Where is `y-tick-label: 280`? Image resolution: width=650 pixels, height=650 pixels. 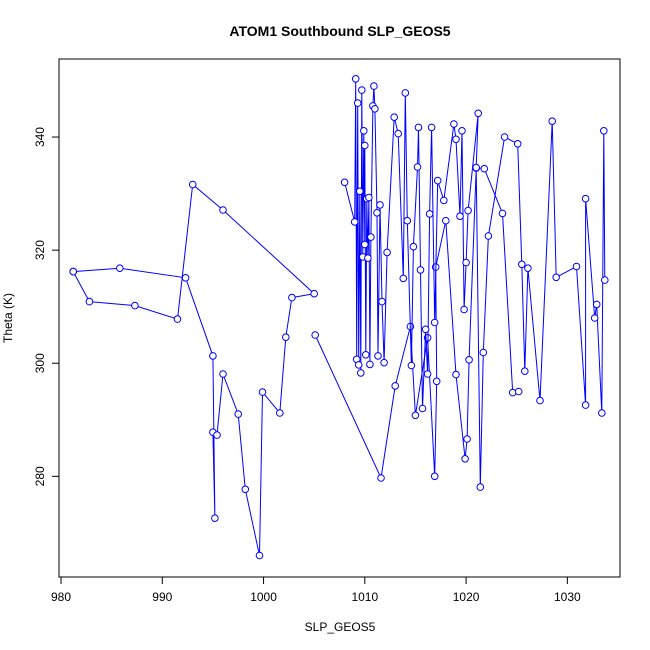 y-tick-label: 280 is located at coordinates (40, 476).